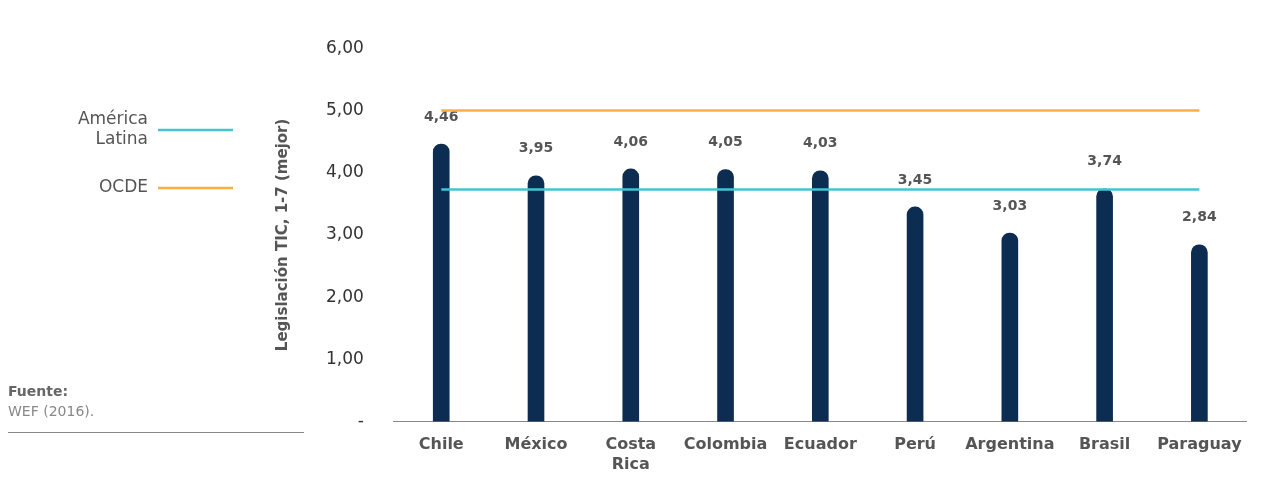 The height and width of the screenshot is (496, 1264). Describe the element at coordinates (1105, 160) in the screenshot. I see `data-label: 3,74` at that location.